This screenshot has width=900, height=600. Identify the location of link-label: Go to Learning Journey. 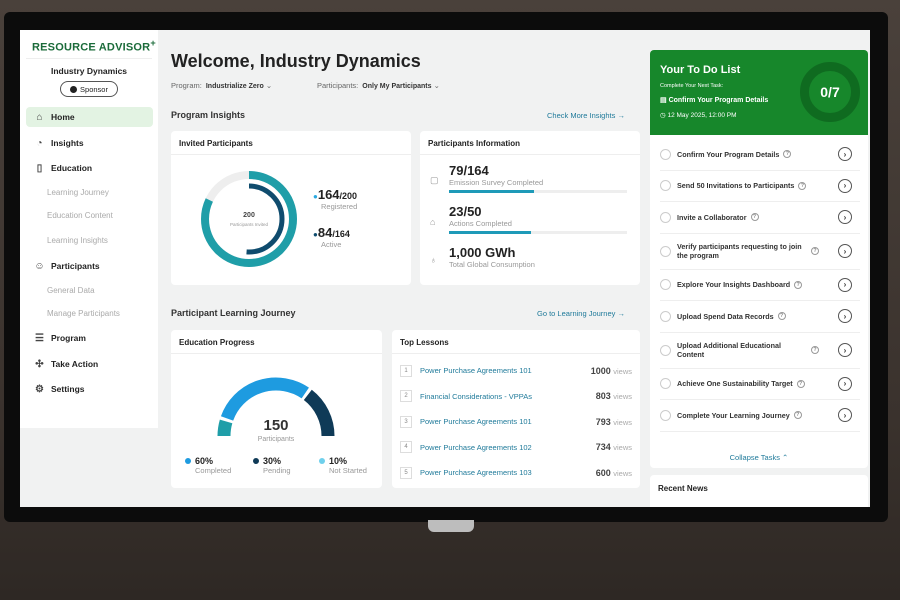
(576, 313).